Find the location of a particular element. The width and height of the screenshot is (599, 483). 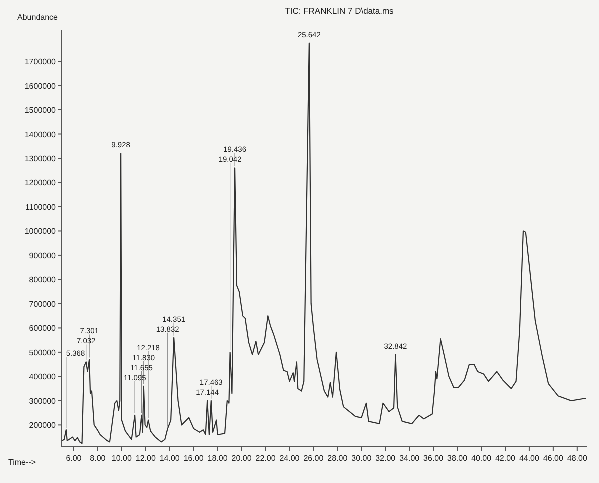

x-tick-label: 16.00 is located at coordinates (194, 458).